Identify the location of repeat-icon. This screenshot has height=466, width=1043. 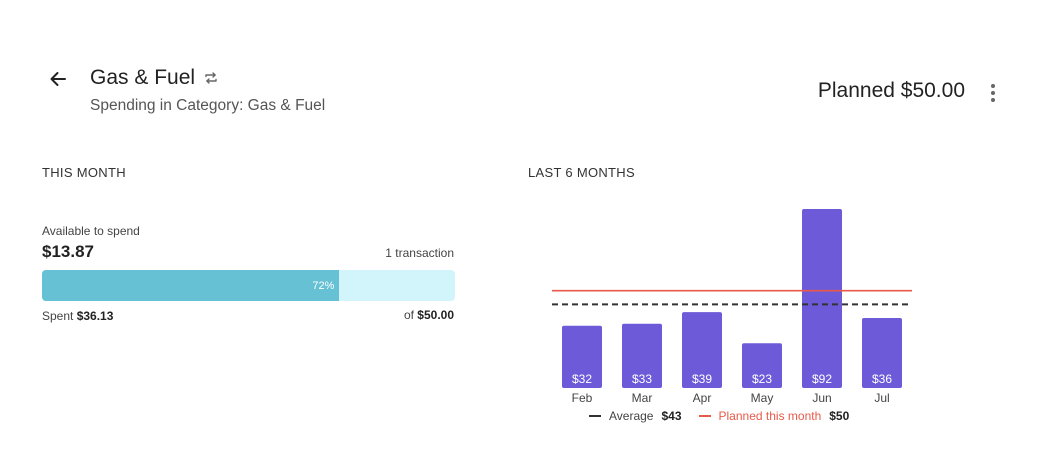
(211, 78).